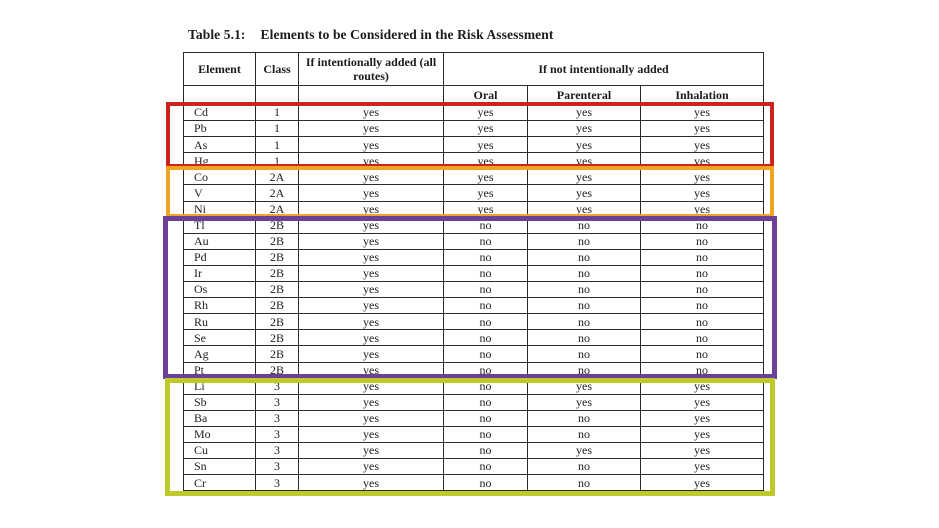 The image size is (939, 528). Describe the element at coordinates (217, 34) in the screenshot. I see `table-caption-number: Table 5.1:` at that location.